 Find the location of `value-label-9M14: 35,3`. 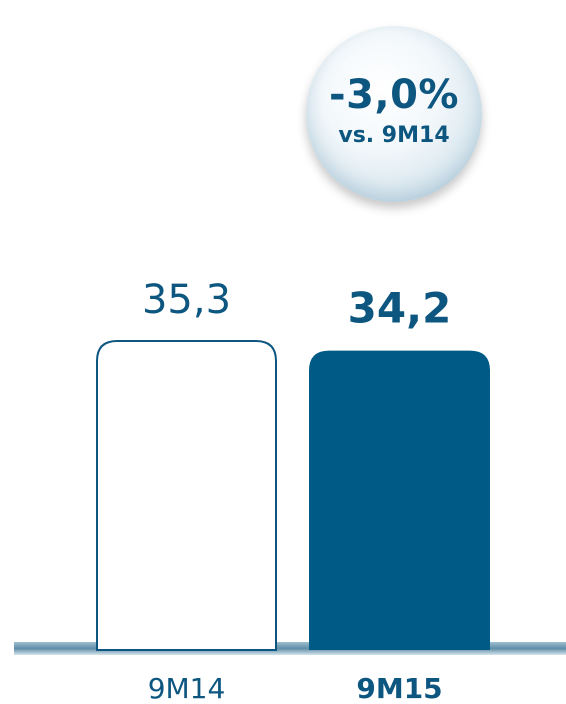

value-label-9M14: 35,3 is located at coordinates (186, 300).